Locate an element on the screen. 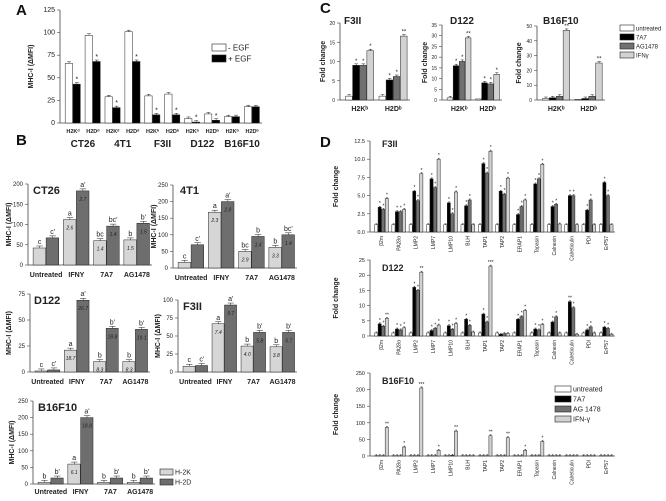 This screenshot has width=666, height=501. x-tick-label: ERAP1 is located at coordinates (520, 348).